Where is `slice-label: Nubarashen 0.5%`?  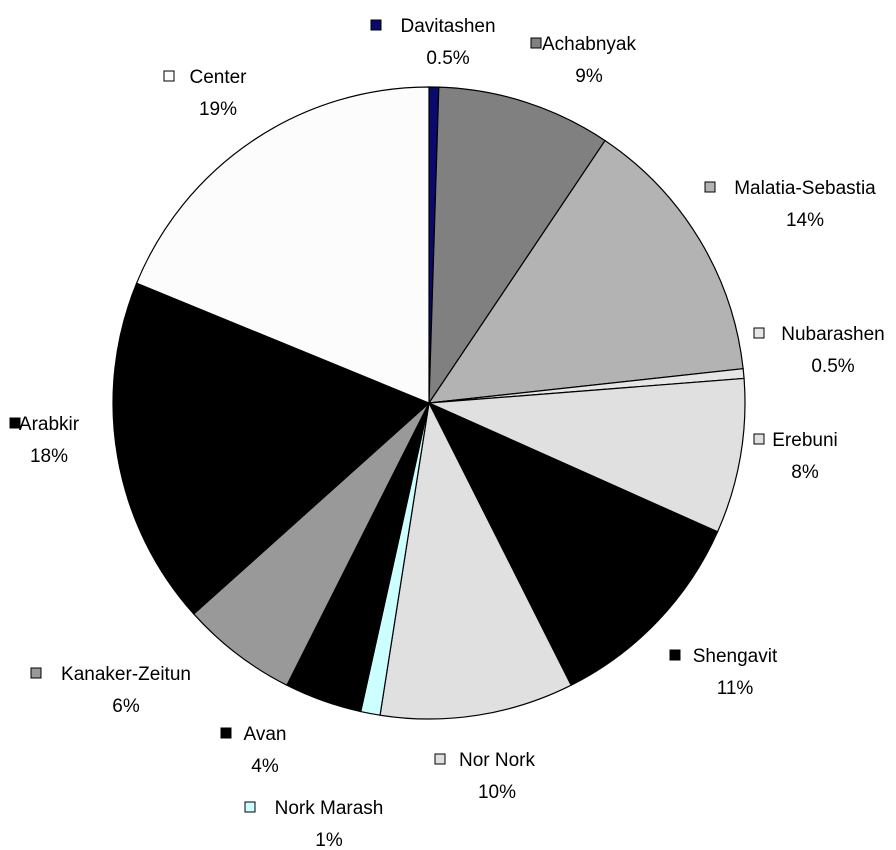
slice-label: Nubarashen 0.5% is located at coordinates (833, 350).